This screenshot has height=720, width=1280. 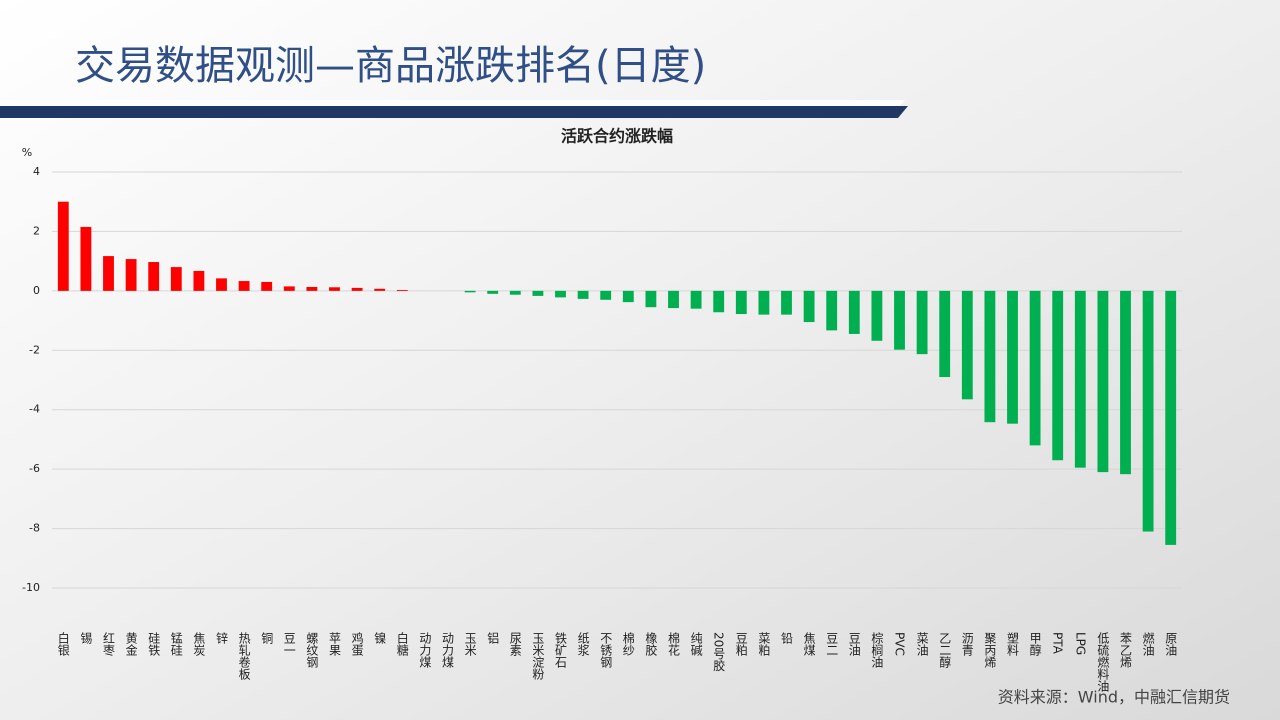 What do you see at coordinates (809, 644) in the screenshot?
I see `x-tick-label: 焦煤` at bounding box center [809, 644].